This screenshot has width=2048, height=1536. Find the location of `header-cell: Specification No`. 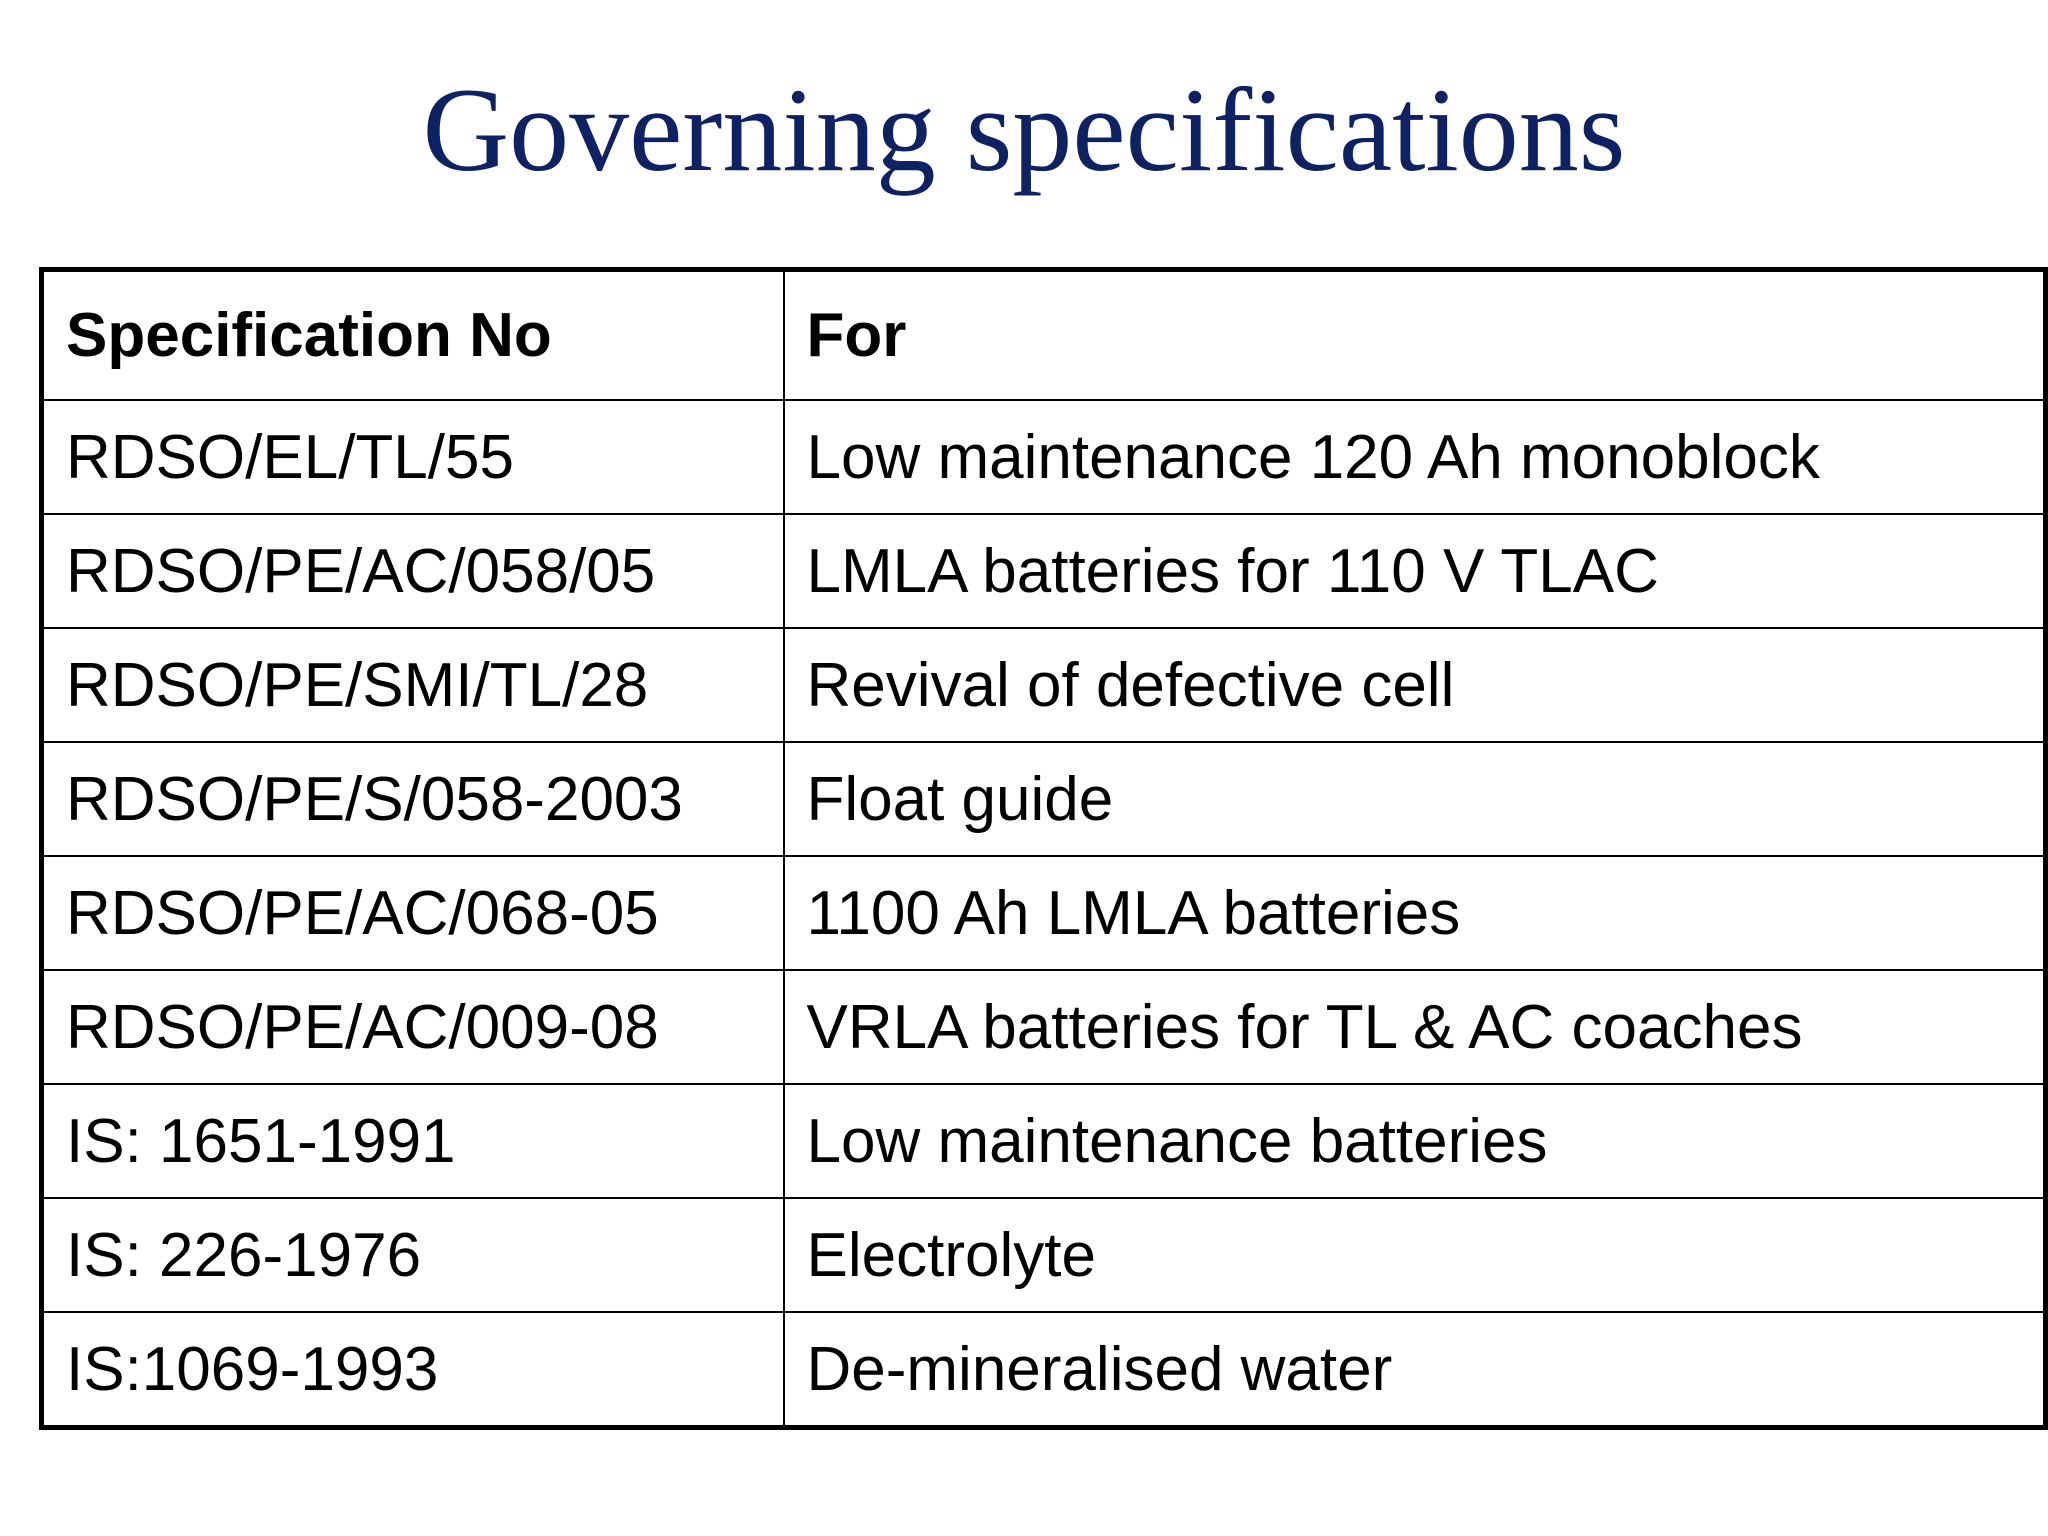

header-cell: Specification No is located at coordinates (412, 334).